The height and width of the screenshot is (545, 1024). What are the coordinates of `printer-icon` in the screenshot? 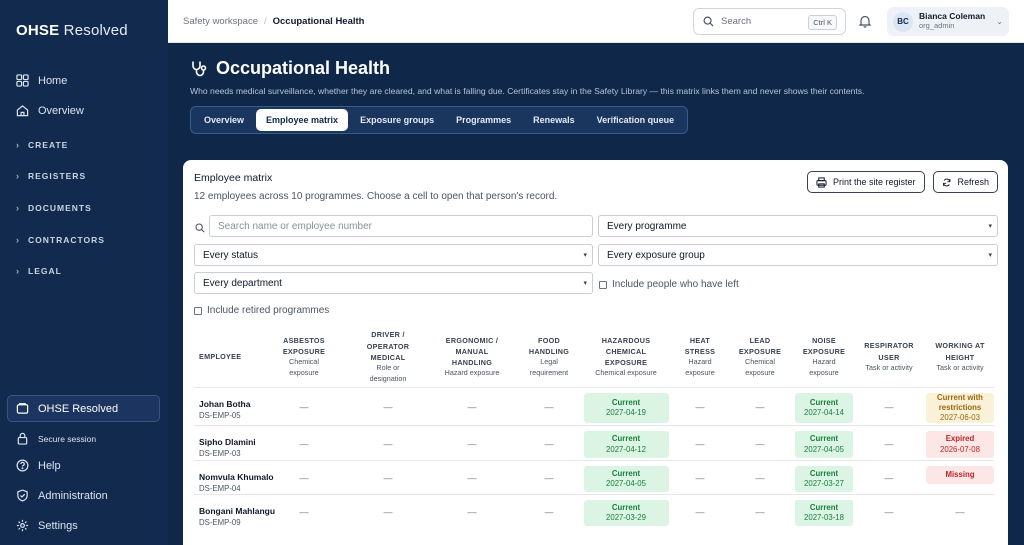 It's located at (821, 182).